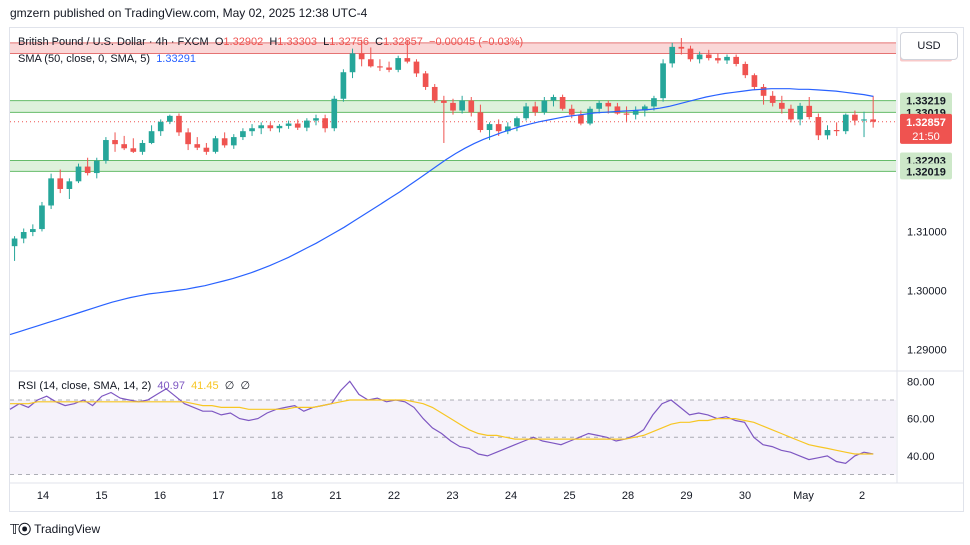 This screenshot has height=545, width=970. Describe the element at coordinates (394, 496) in the screenshot. I see `time-tick-label: 22` at that location.